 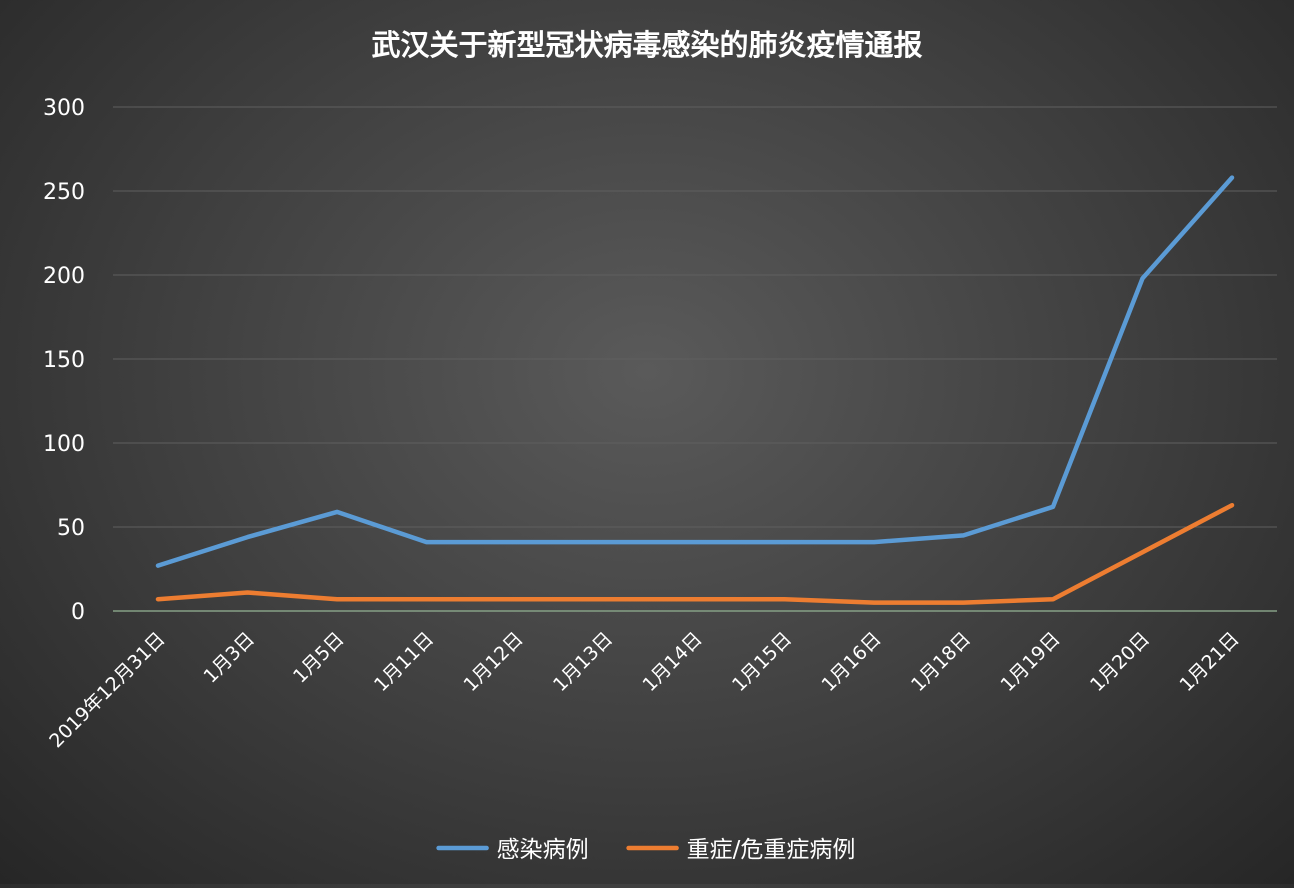 I want to click on x-tick-label: 1月5日, so click(x=319, y=658).